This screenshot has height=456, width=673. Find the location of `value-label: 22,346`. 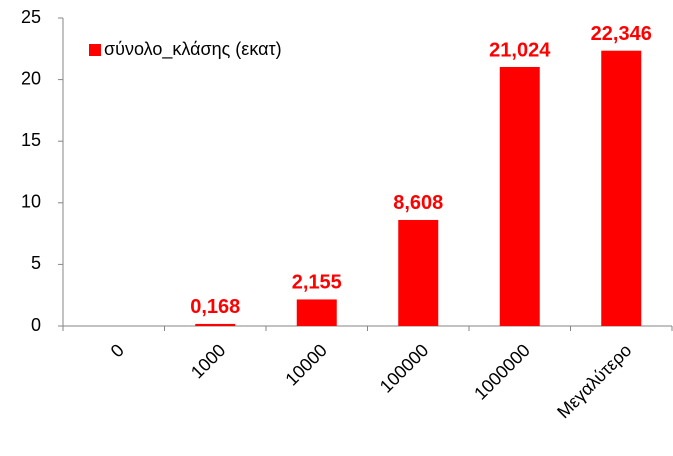

value-label: 22,346 is located at coordinates (621, 34).